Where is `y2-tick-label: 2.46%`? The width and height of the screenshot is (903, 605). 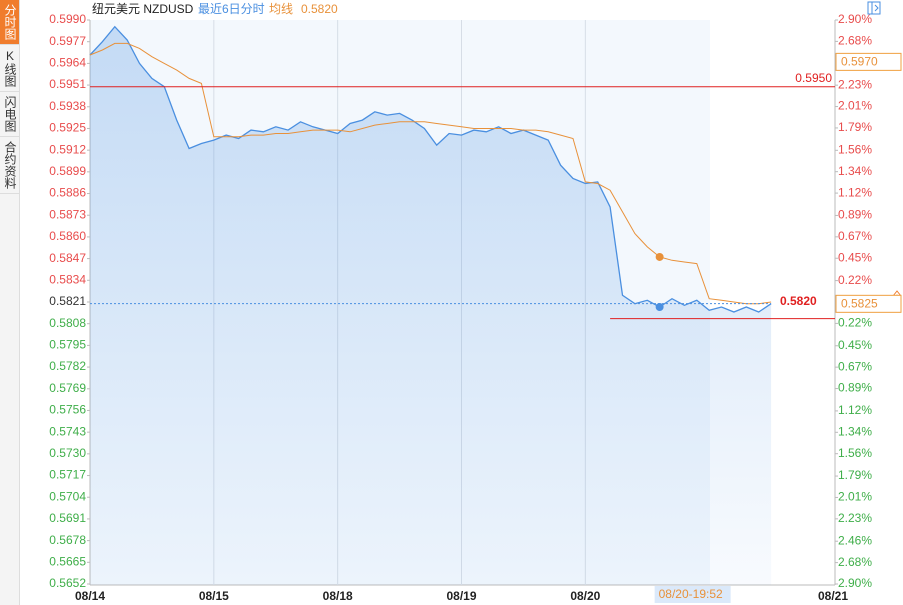
y2-tick-label: 2.46% is located at coordinates (855, 540).